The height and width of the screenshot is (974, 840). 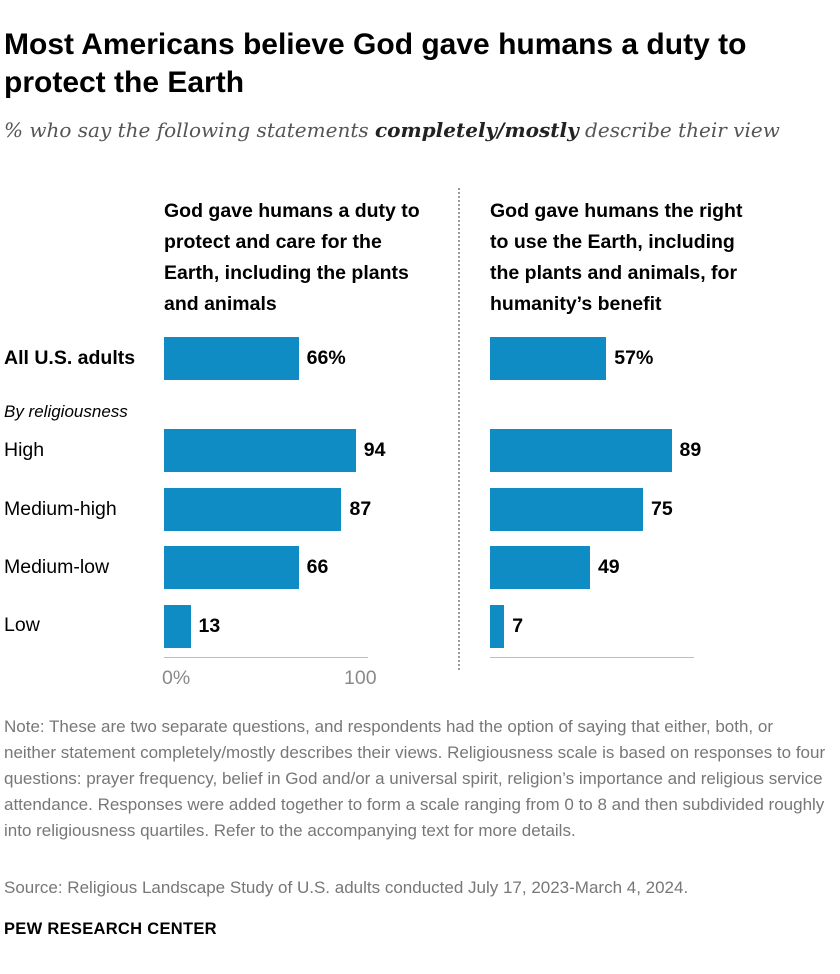 I want to click on row-label-high: High, so click(x=24, y=450).